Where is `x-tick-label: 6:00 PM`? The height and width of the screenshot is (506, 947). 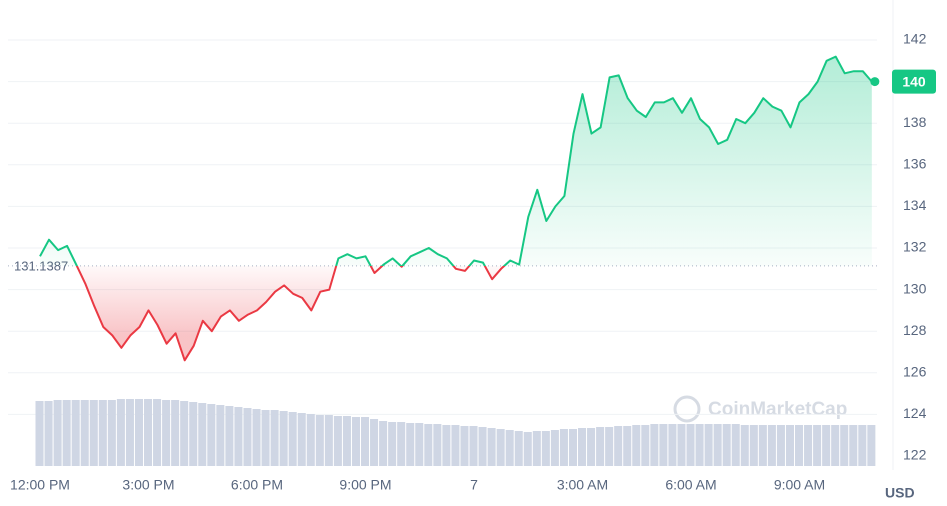
x-tick-label: 6:00 PM is located at coordinates (257, 485).